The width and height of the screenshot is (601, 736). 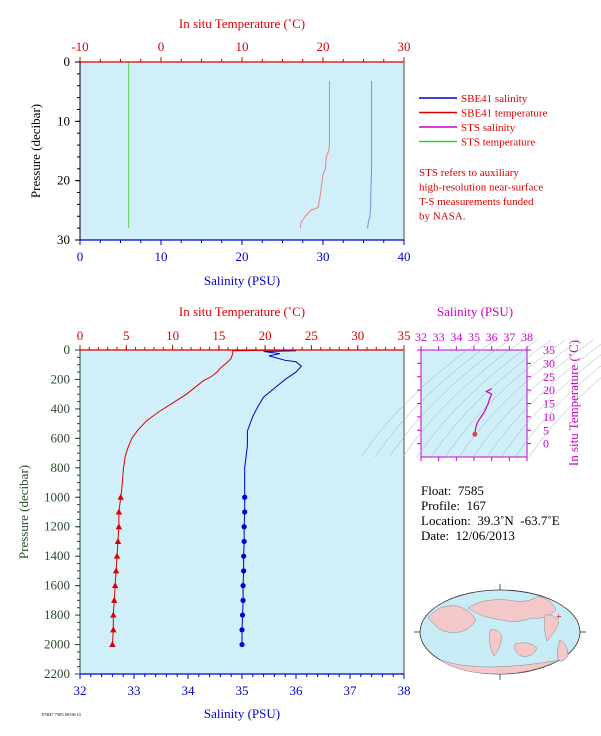 What do you see at coordinates (242, 256) in the screenshot?
I see `top-salinity-tick-label: 20` at bounding box center [242, 256].